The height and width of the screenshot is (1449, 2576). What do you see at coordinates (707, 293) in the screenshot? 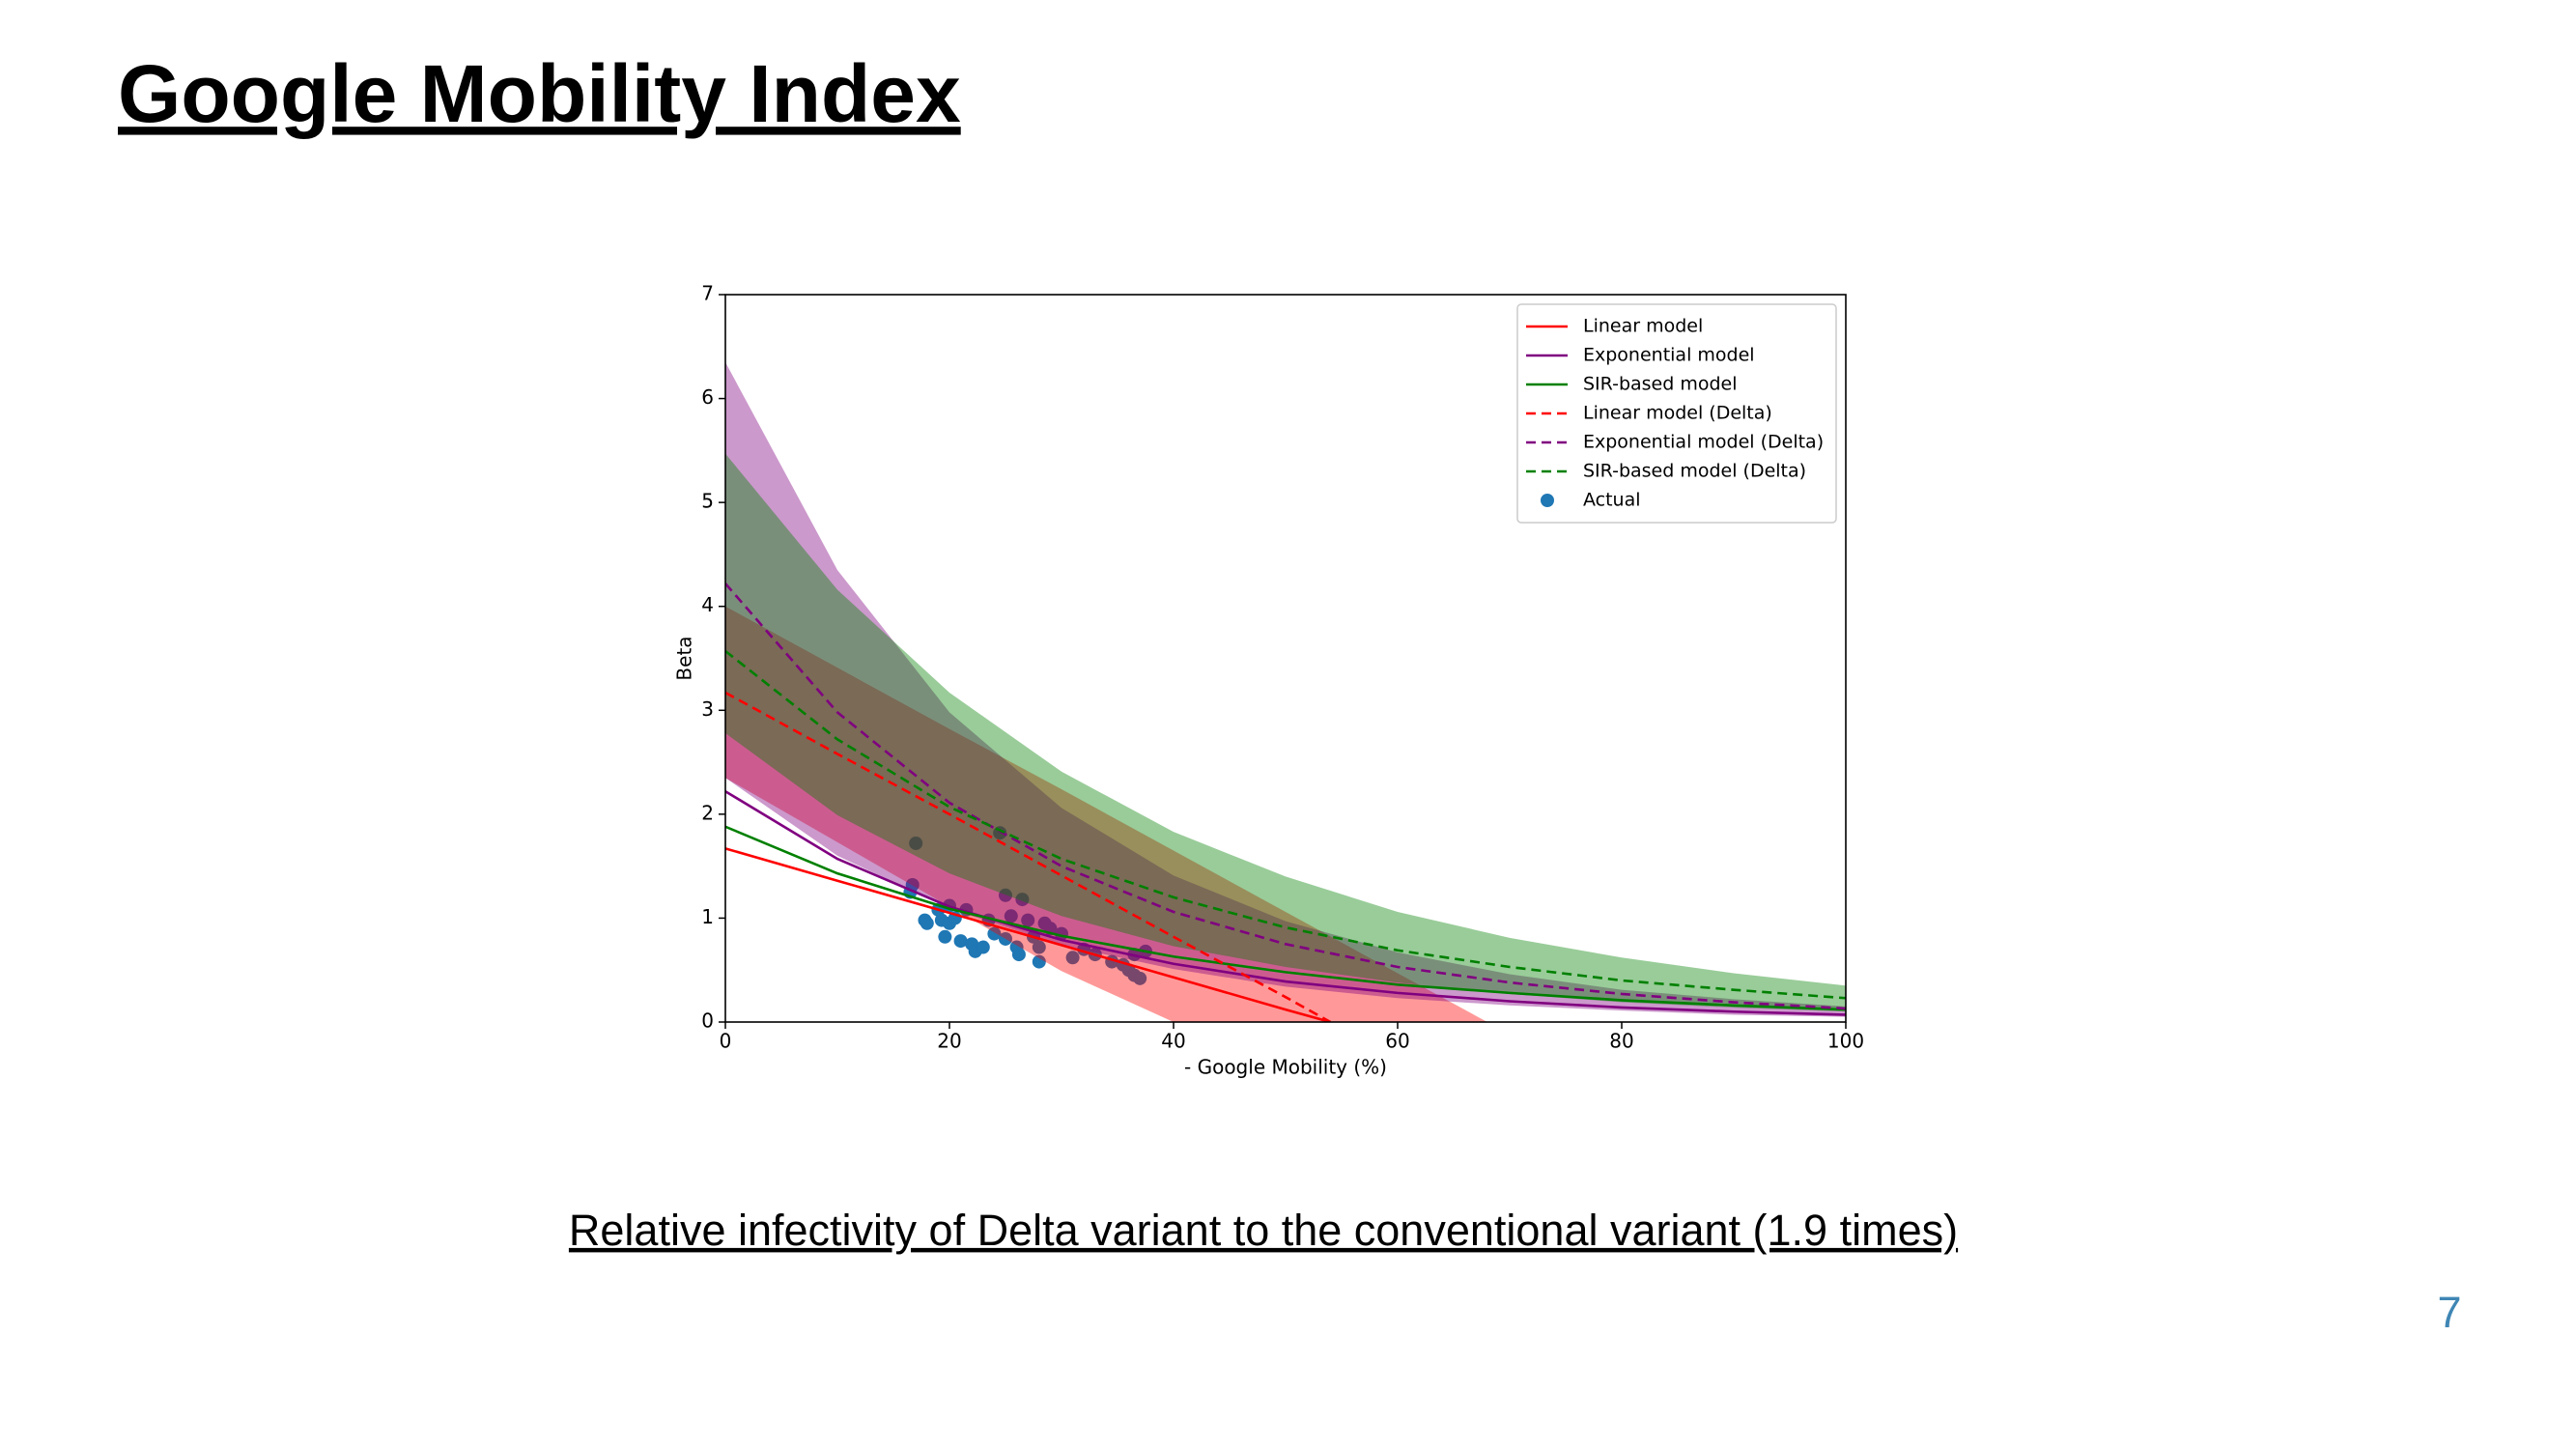
I see `y-tick-label: 7` at bounding box center [707, 293].